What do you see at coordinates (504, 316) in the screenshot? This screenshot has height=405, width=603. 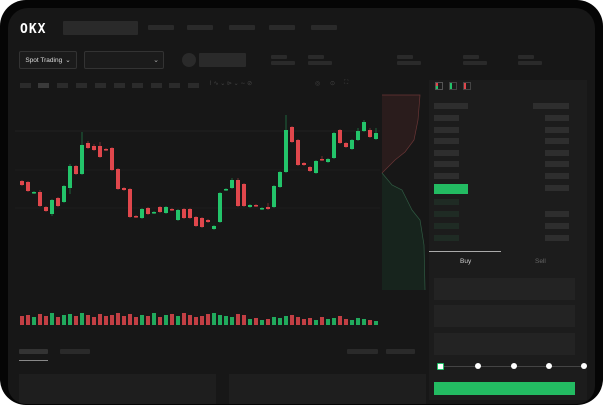 I see `amount-input` at bounding box center [504, 316].